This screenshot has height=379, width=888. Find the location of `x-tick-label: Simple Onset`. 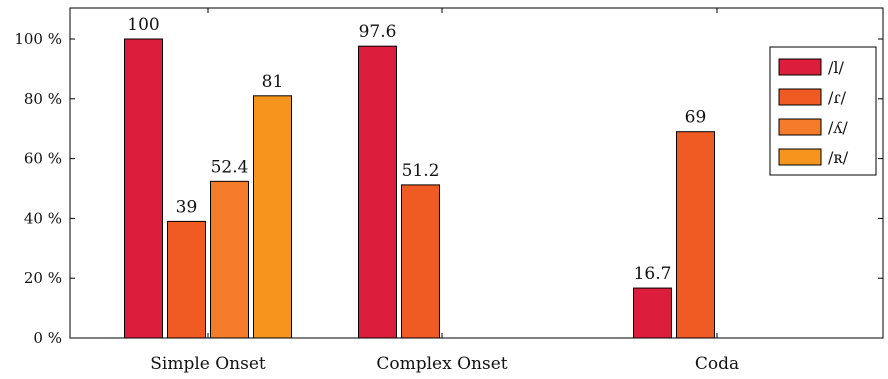

x-tick-label: Simple Onset is located at coordinates (208, 364).